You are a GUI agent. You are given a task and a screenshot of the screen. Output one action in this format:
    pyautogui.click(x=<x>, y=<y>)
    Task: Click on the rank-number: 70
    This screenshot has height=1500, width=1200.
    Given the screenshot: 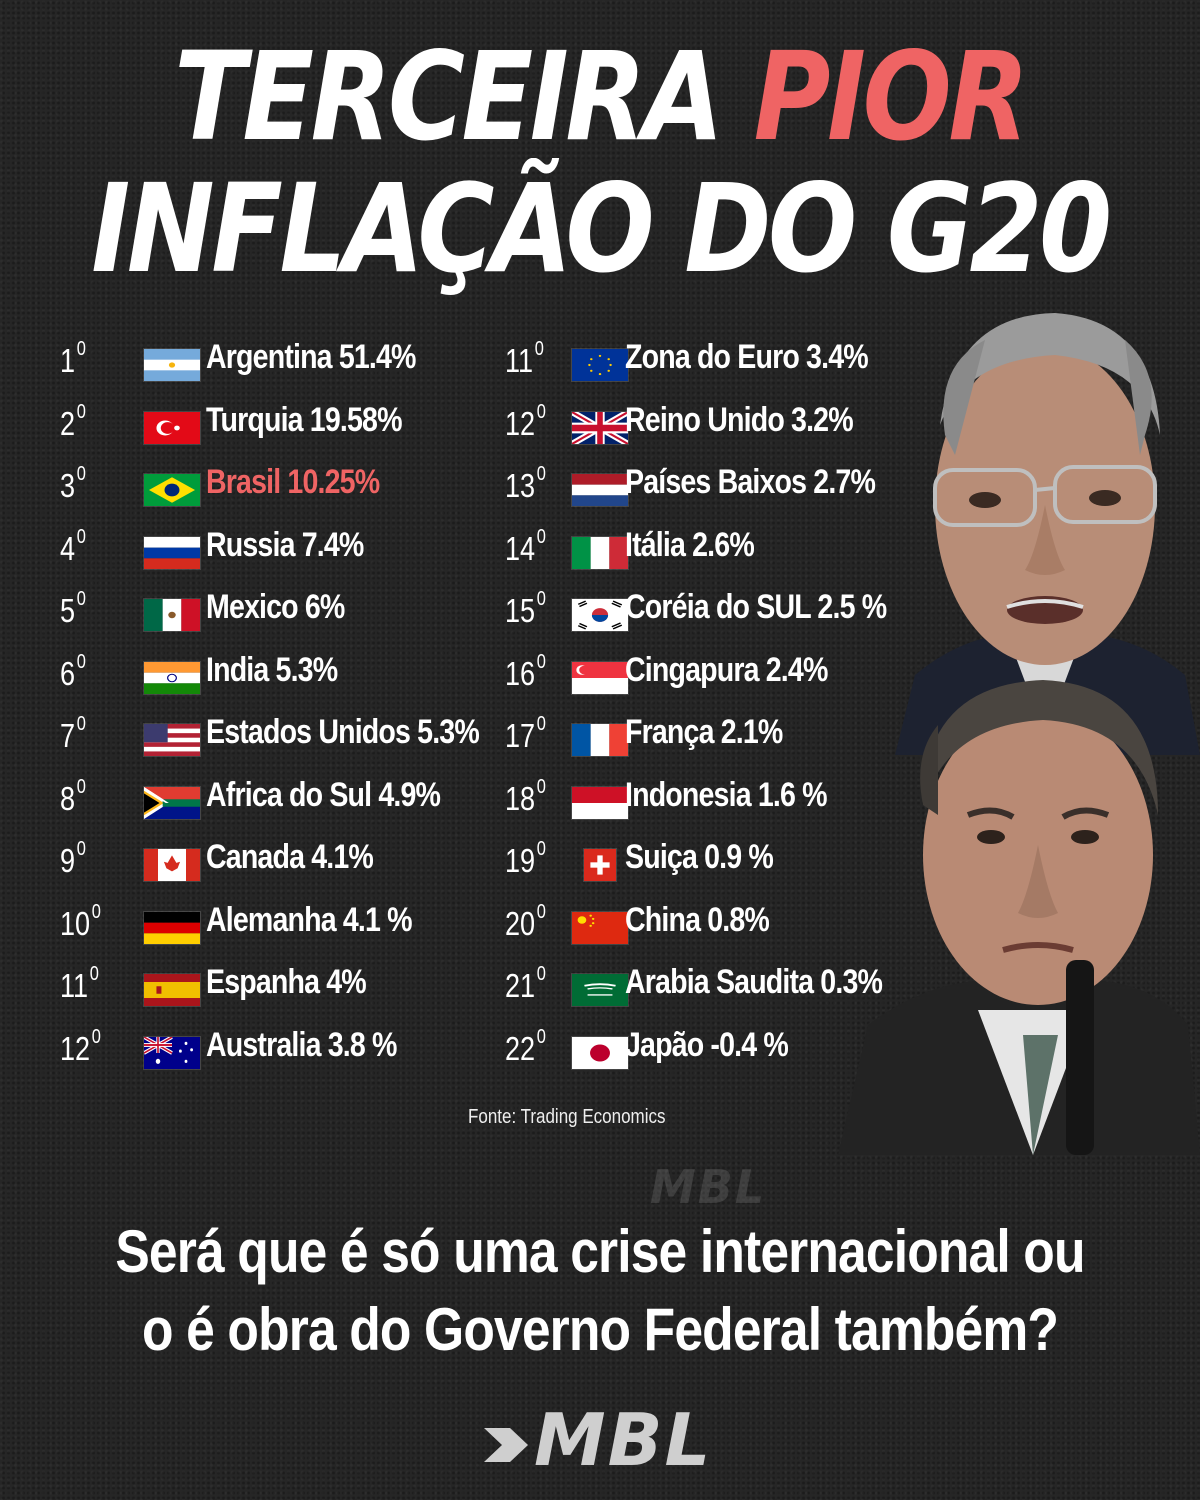 What is the action you would take?
    pyautogui.click(x=73, y=733)
    